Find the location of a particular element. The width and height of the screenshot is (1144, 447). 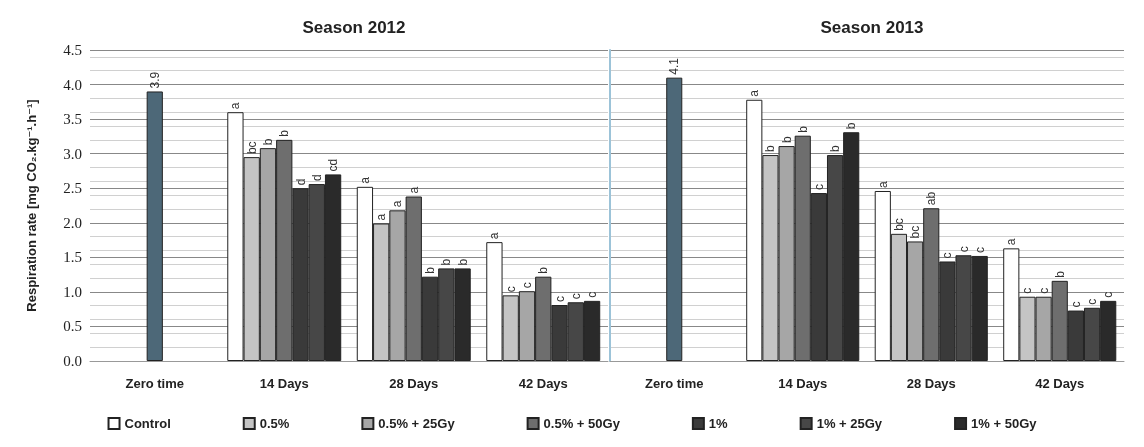

y-tick-label: 1.0 is located at coordinates (72, 291).